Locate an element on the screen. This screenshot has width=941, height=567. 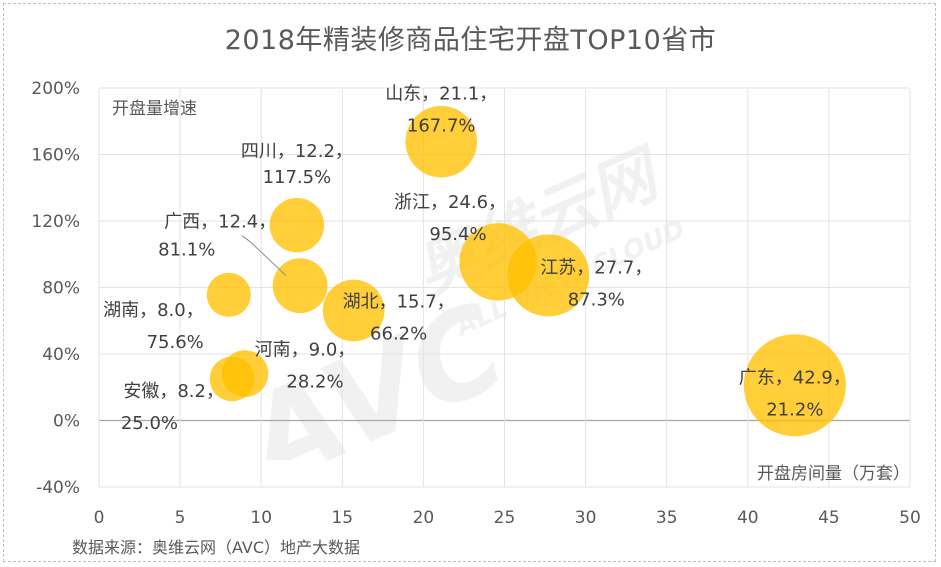
y-tick-label: 0% is located at coordinates (66, 422).